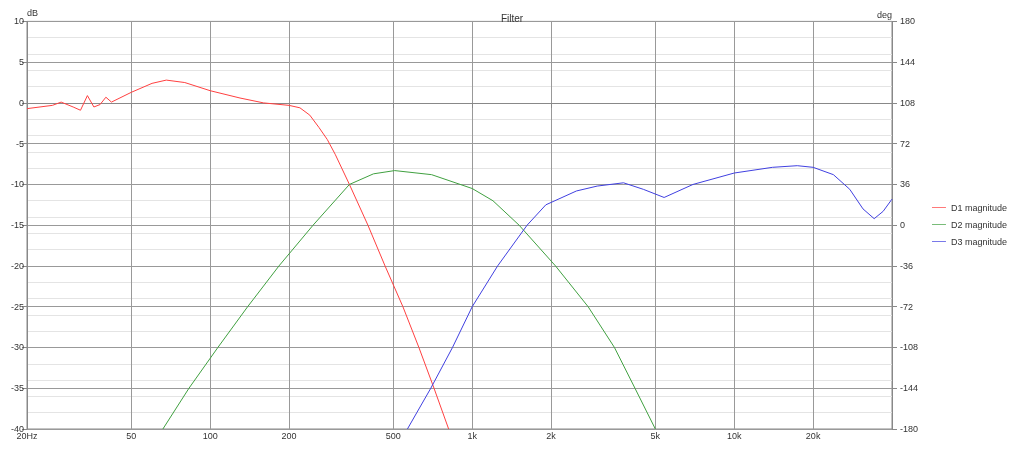 Image resolution: width=1024 pixels, height=449 pixels. Describe the element at coordinates (813, 435) in the screenshot. I see `x-tick-label: 20k` at that location.